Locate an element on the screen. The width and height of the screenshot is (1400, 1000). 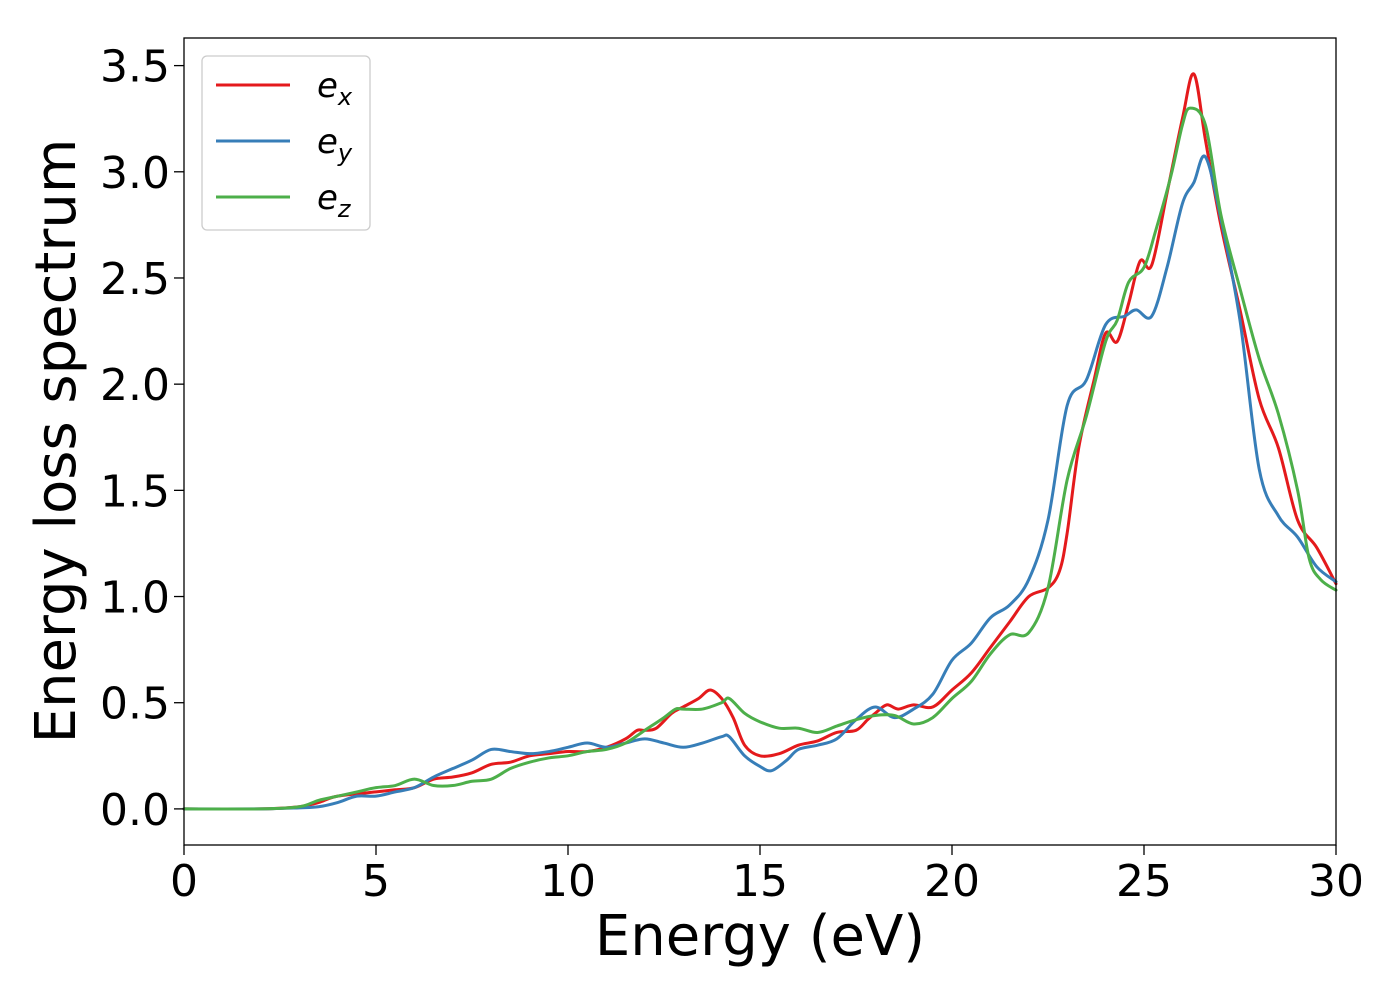
x-tick-label: 30 is located at coordinates (1336, 881).